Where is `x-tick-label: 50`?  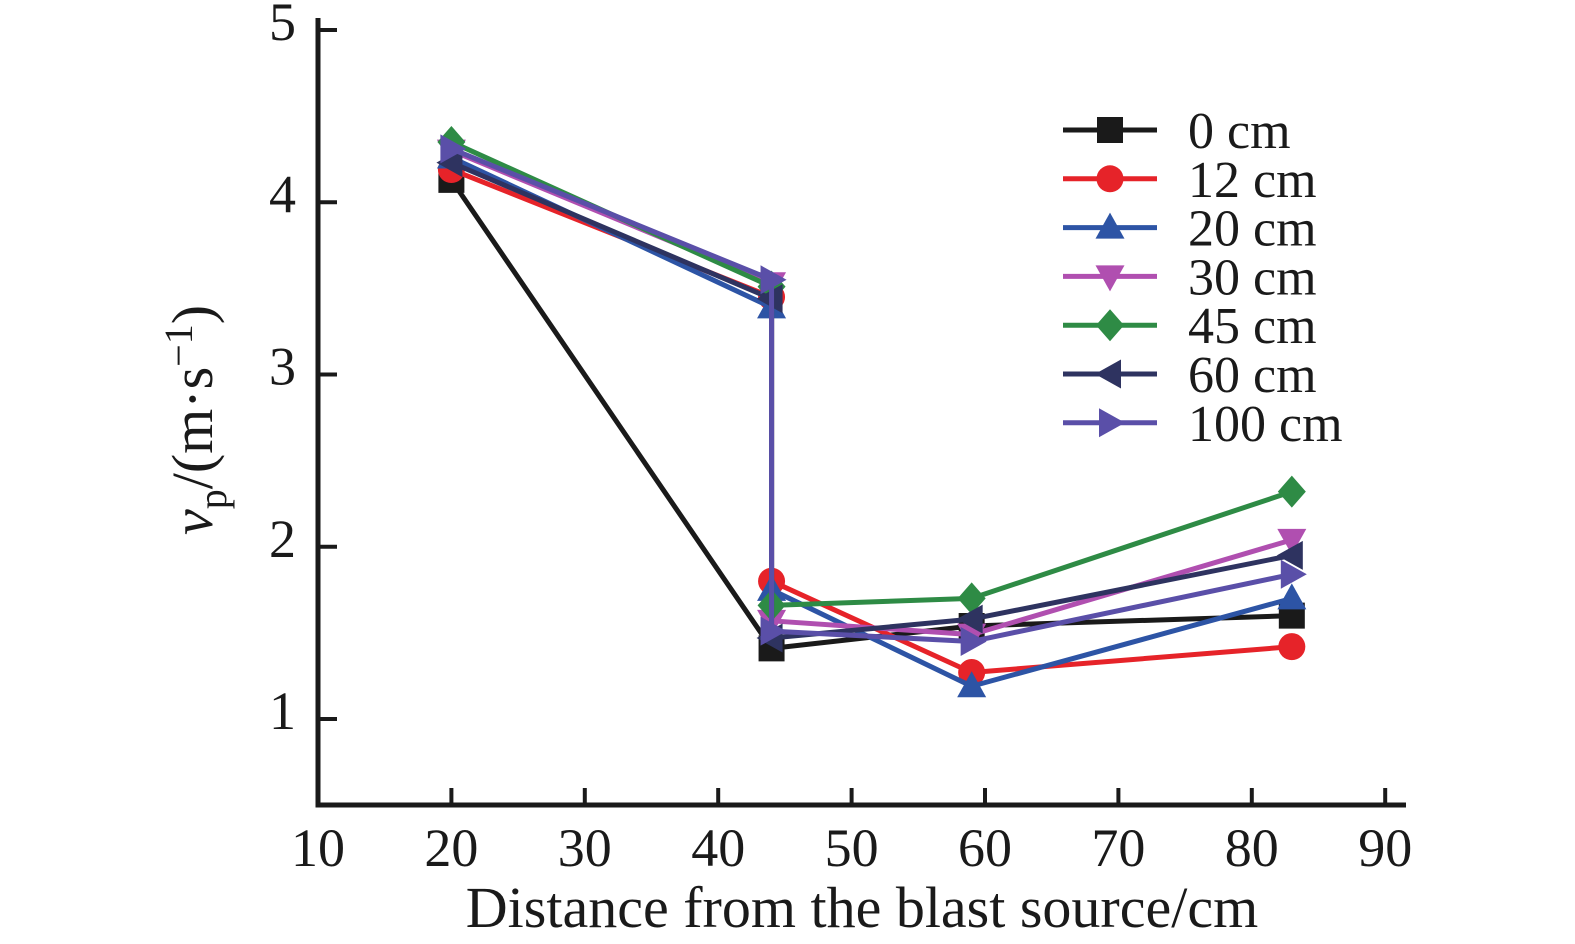 x-tick-label: 50 is located at coordinates (852, 848).